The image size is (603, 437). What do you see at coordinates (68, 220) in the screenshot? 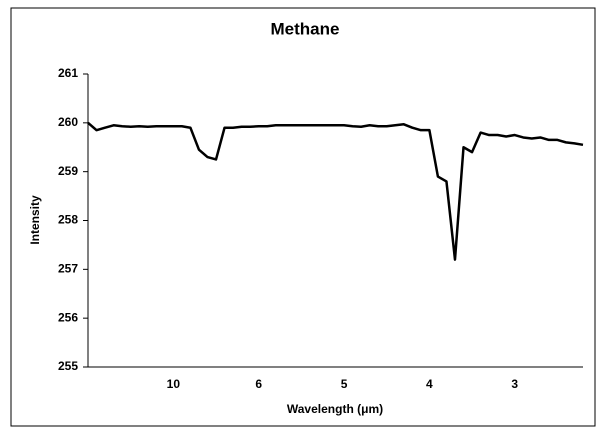
I see `y-tick-label: 258` at bounding box center [68, 220].